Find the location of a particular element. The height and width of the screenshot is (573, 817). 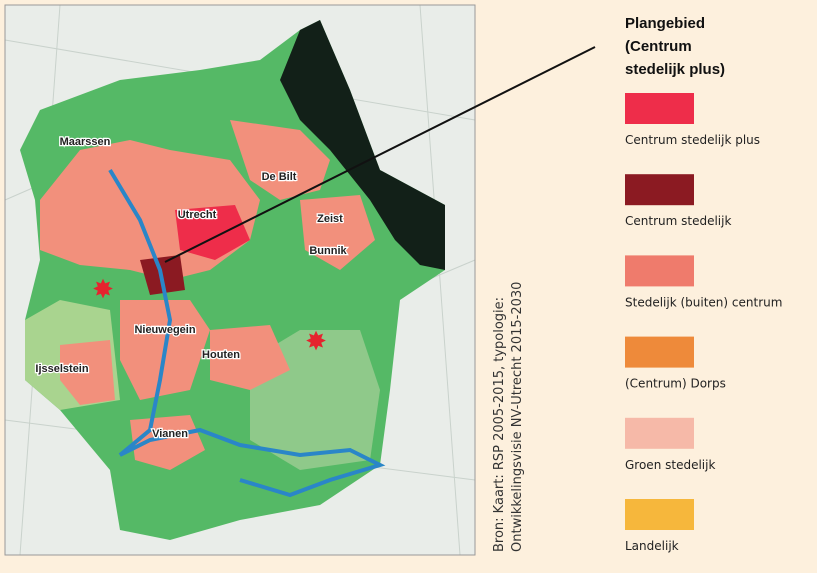

place-label: Nieuwegein is located at coordinates (164, 330).